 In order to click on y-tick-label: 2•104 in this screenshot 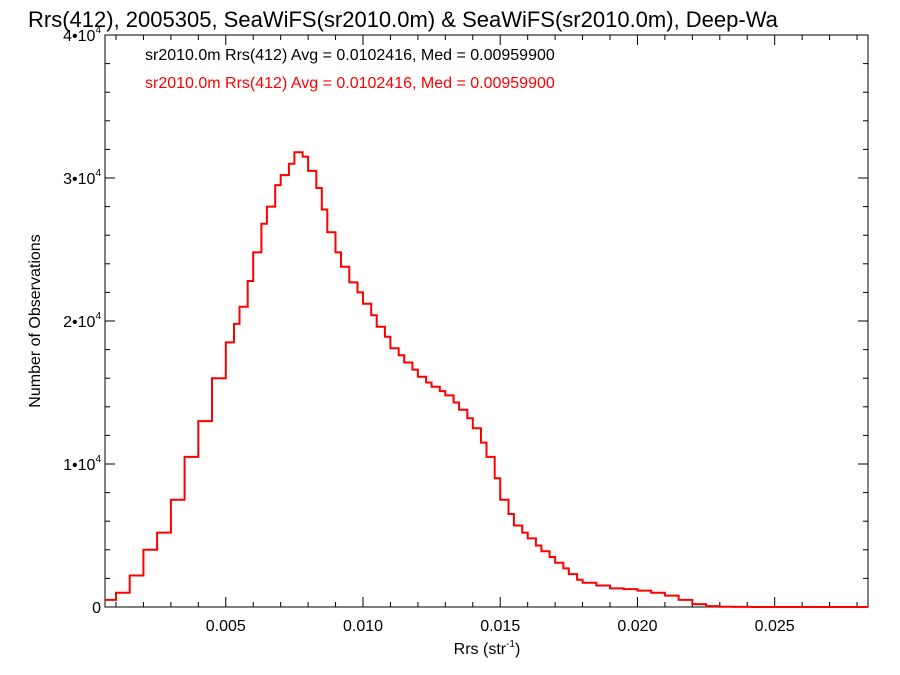, I will do `click(82, 321)`.